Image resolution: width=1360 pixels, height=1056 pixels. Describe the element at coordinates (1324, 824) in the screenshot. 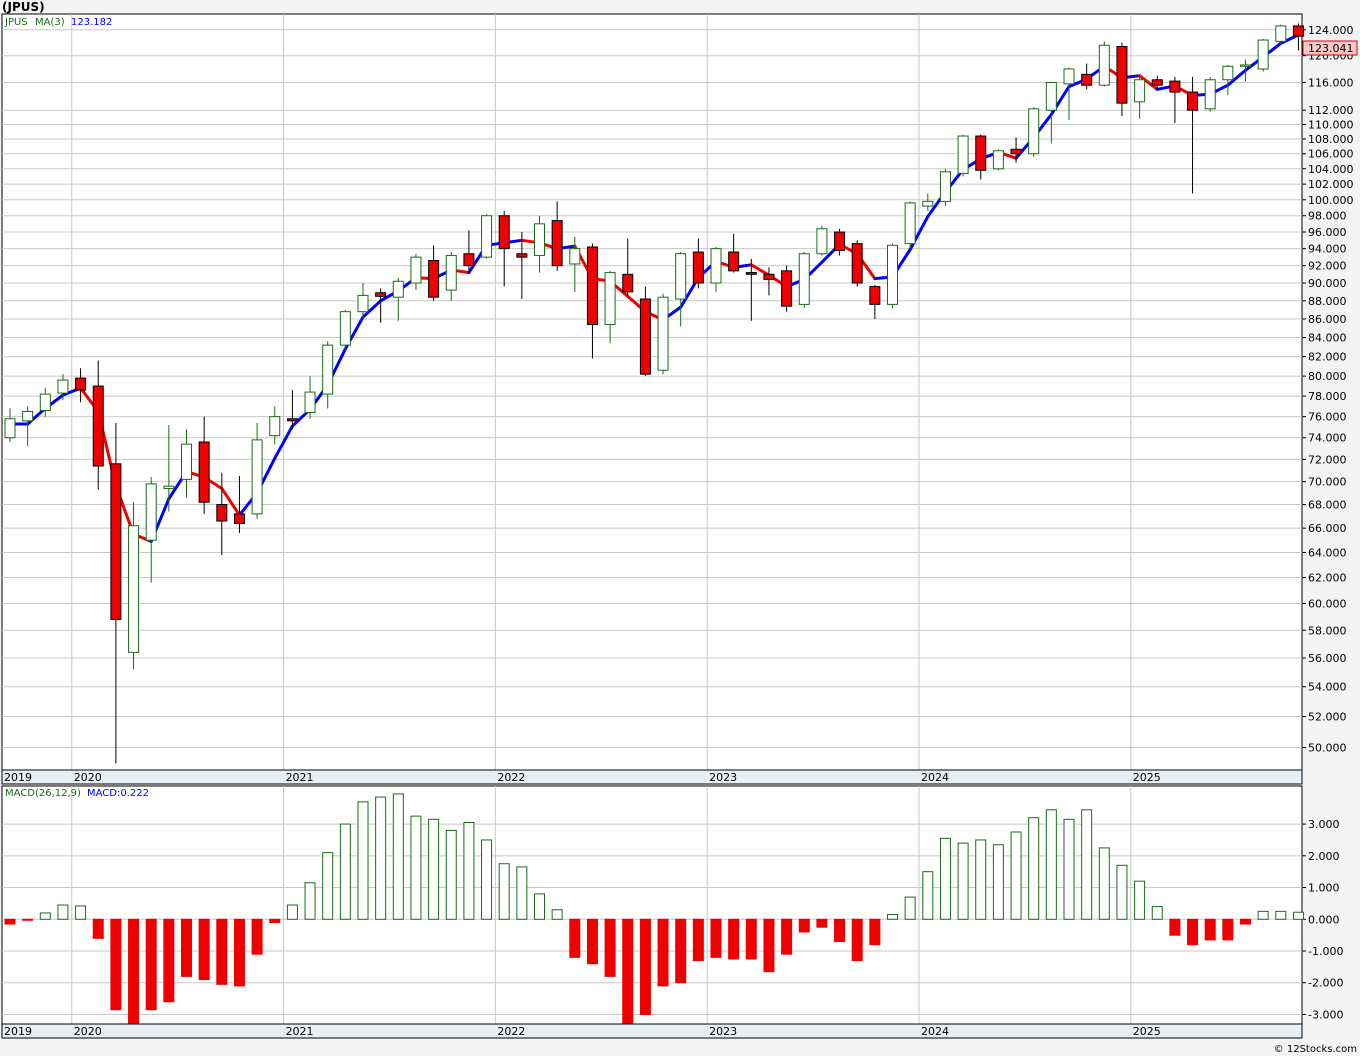

I see `macd-tick-label: 3.000` at that location.